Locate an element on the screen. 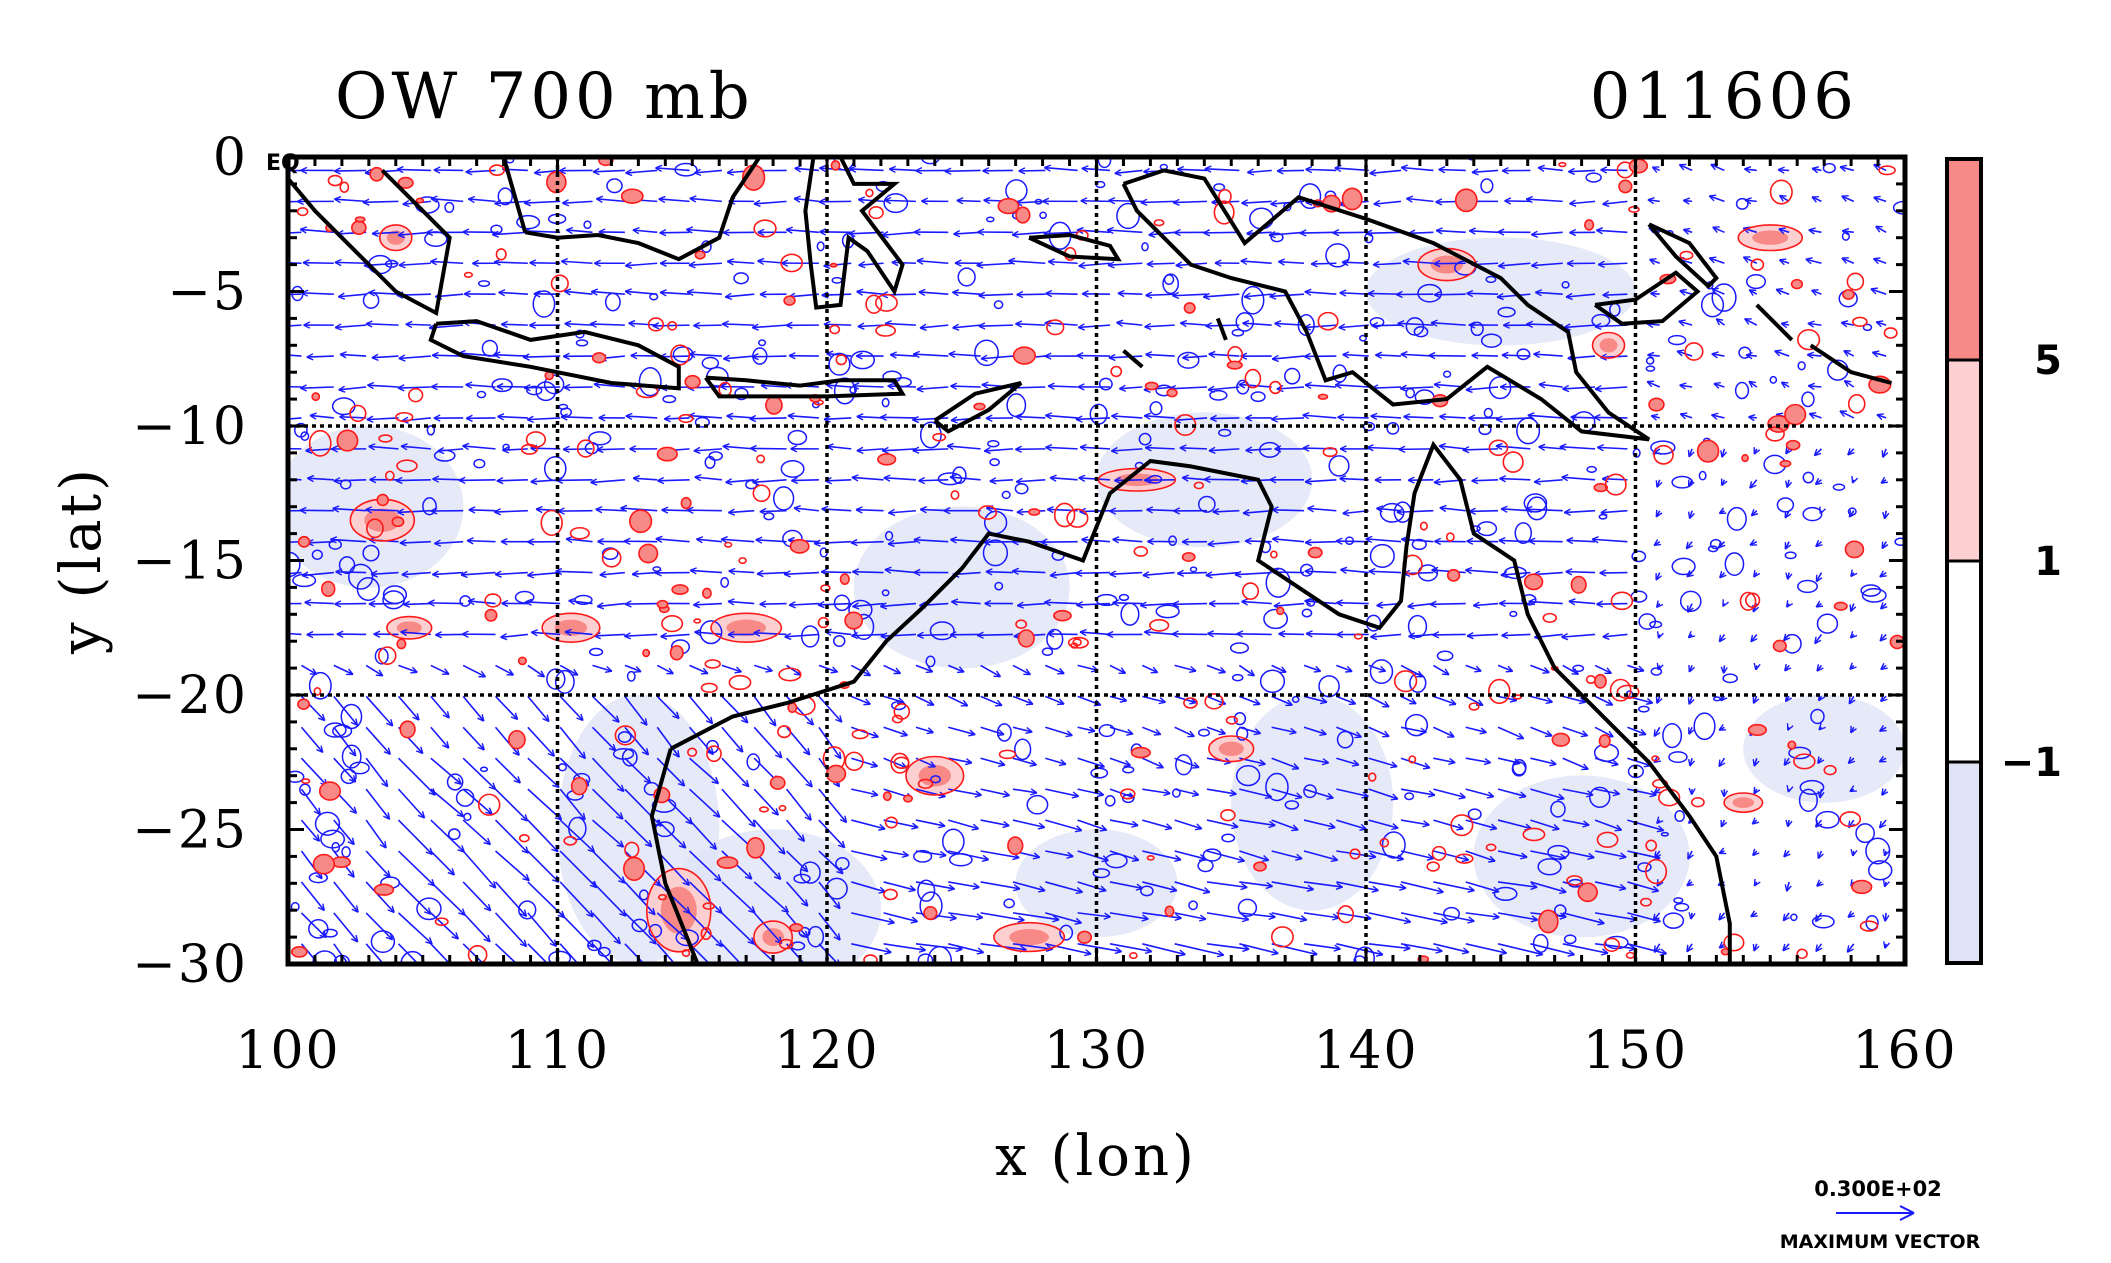 This screenshot has height=1263, width=2111. coastline is located at coordinates (978, 407).